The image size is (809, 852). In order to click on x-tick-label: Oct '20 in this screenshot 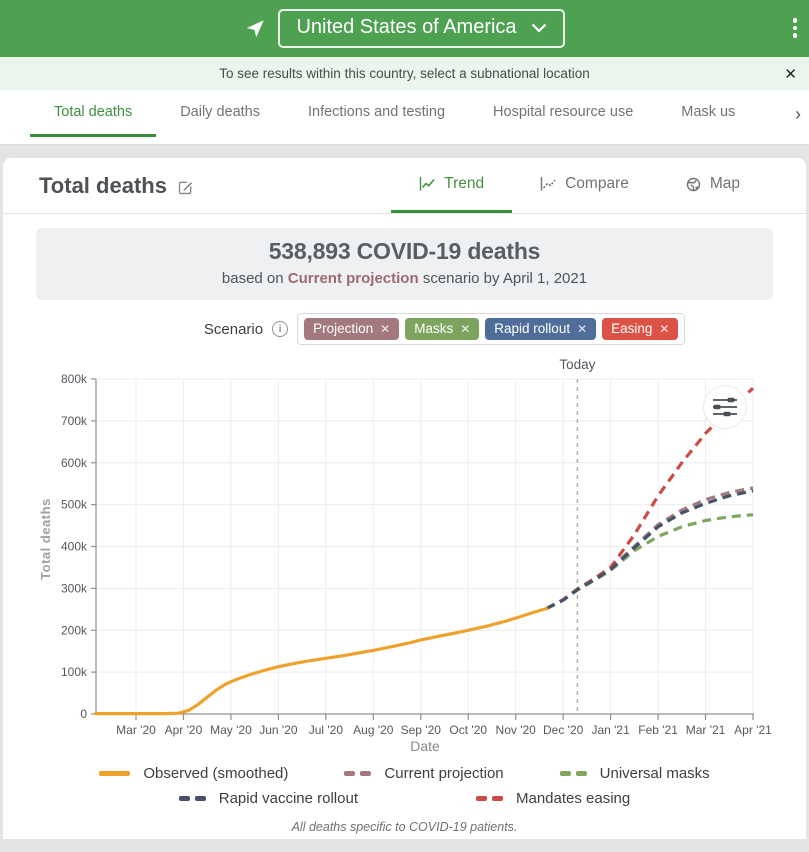, I will do `click(468, 730)`.